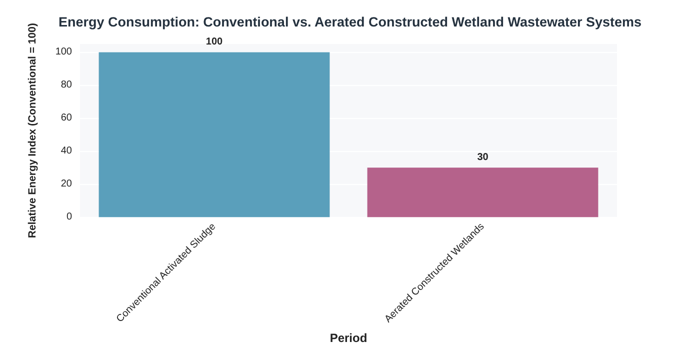 This screenshot has width=700, height=357. I want to click on data-label: 100, so click(215, 42).